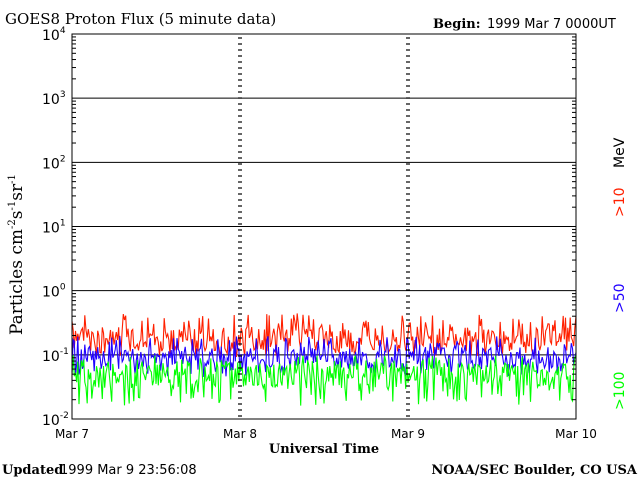 This screenshot has height=480, width=640. I want to click on y-tick-label: 10¹, so click(54, 228).